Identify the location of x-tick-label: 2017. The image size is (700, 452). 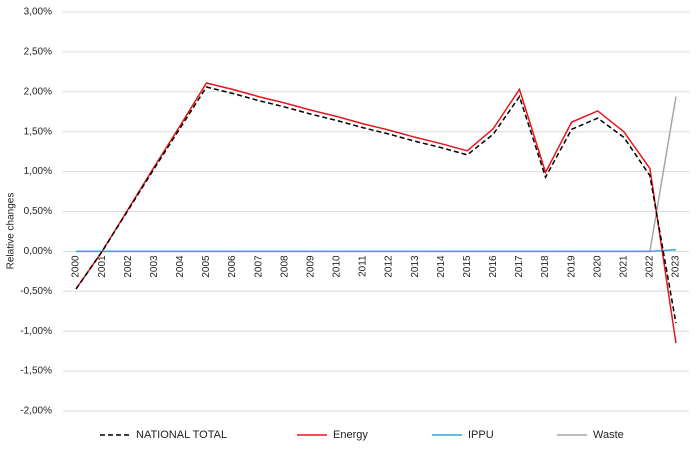
(519, 266).